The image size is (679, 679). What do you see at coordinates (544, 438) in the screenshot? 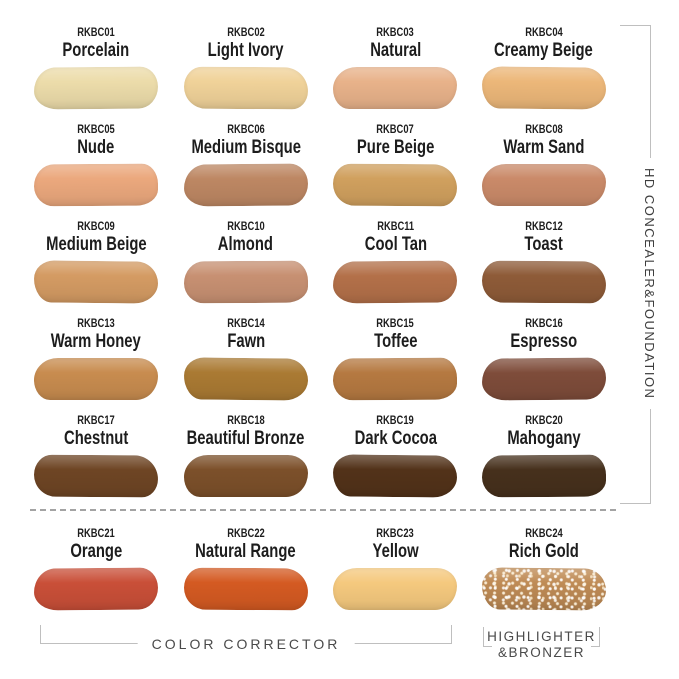
I see `shade-name: Mahogany` at bounding box center [544, 438].